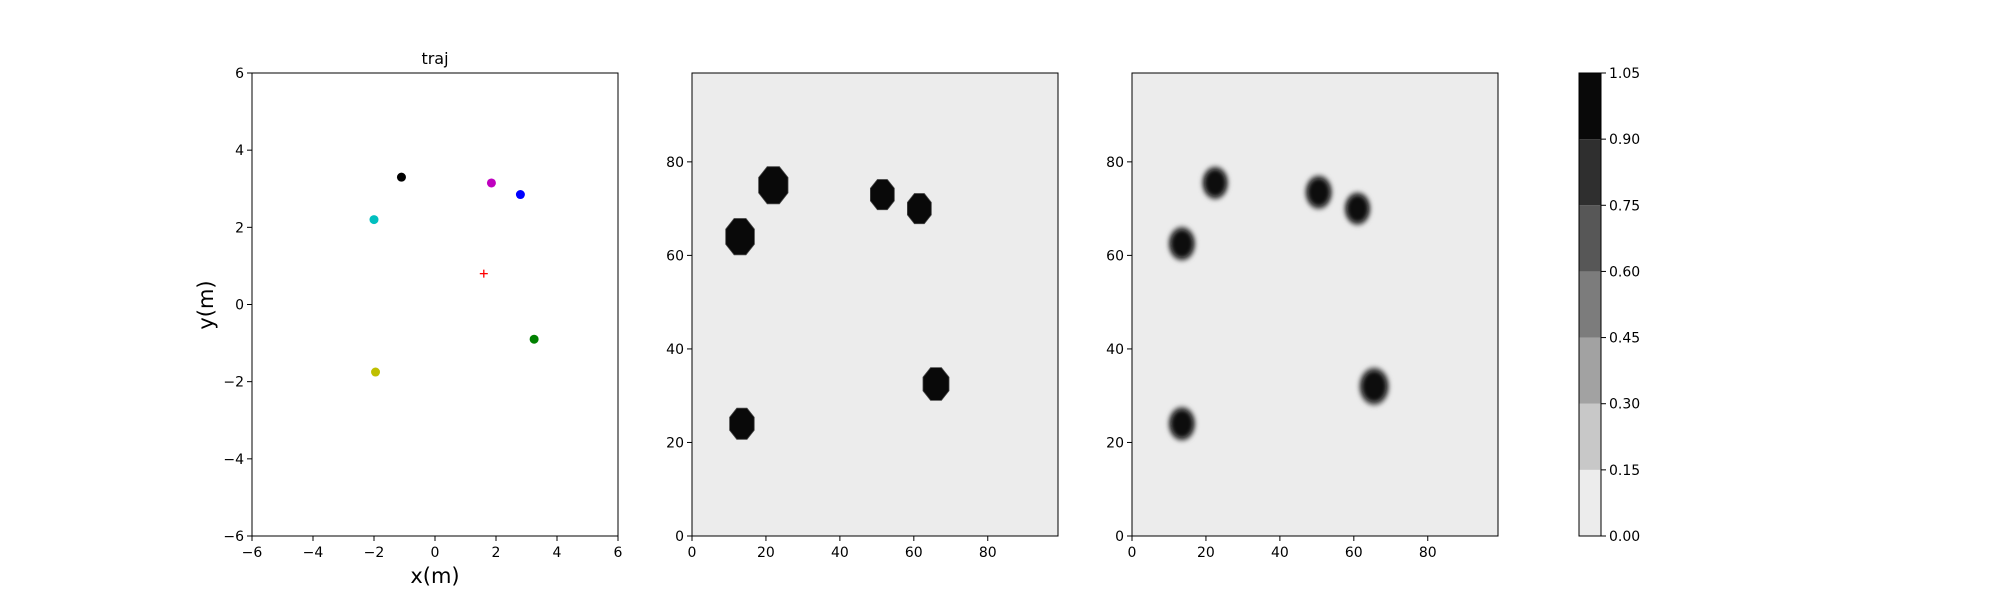  What do you see at coordinates (233, 383) in the screenshot?
I see `y-tick-label: −2` at bounding box center [233, 383].